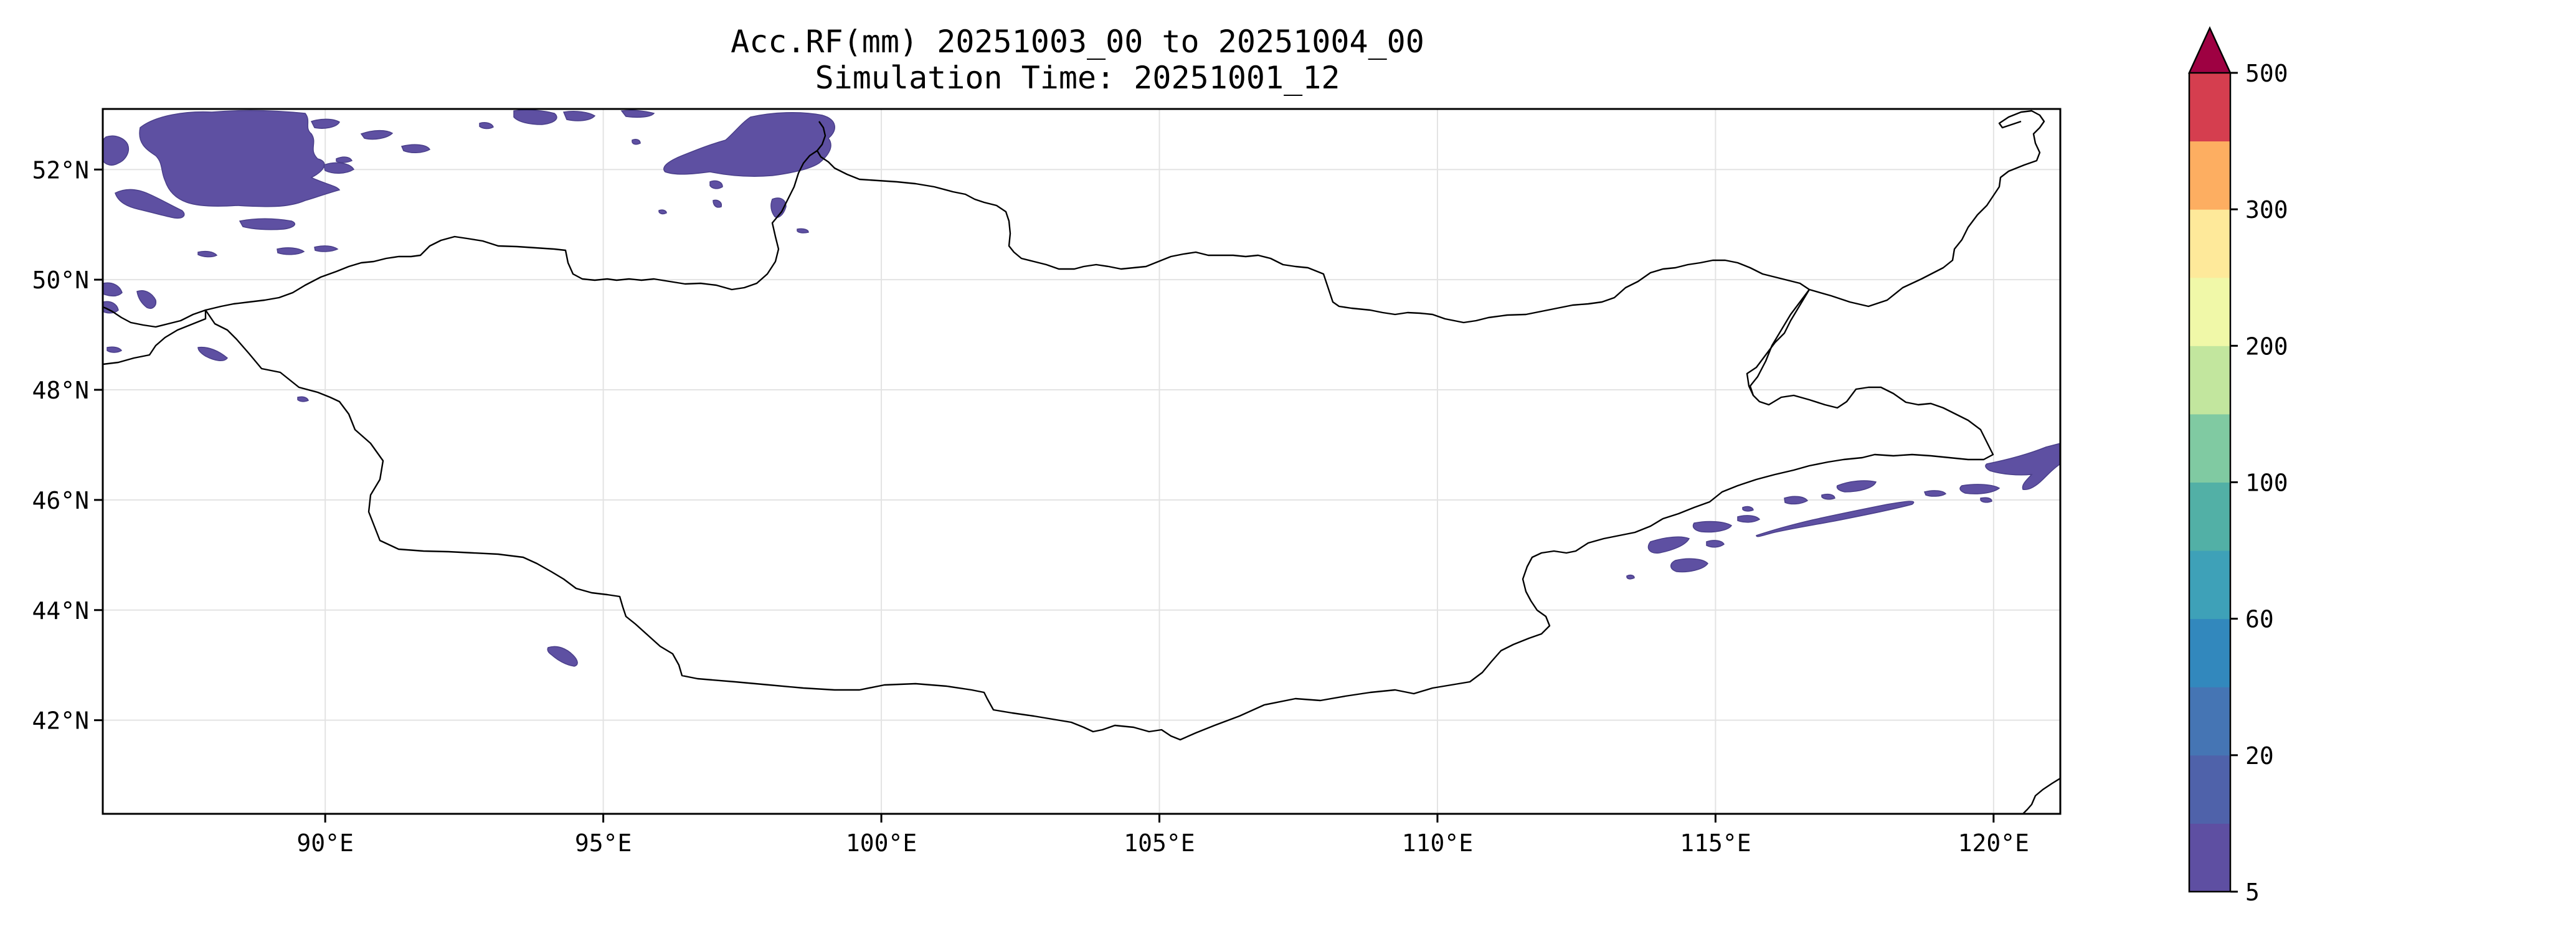 This screenshot has height=934, width=2576. Describe the element at coordinates (60, 391) in the screenshot. I see `lat-tick-label: 48°N` at that location.